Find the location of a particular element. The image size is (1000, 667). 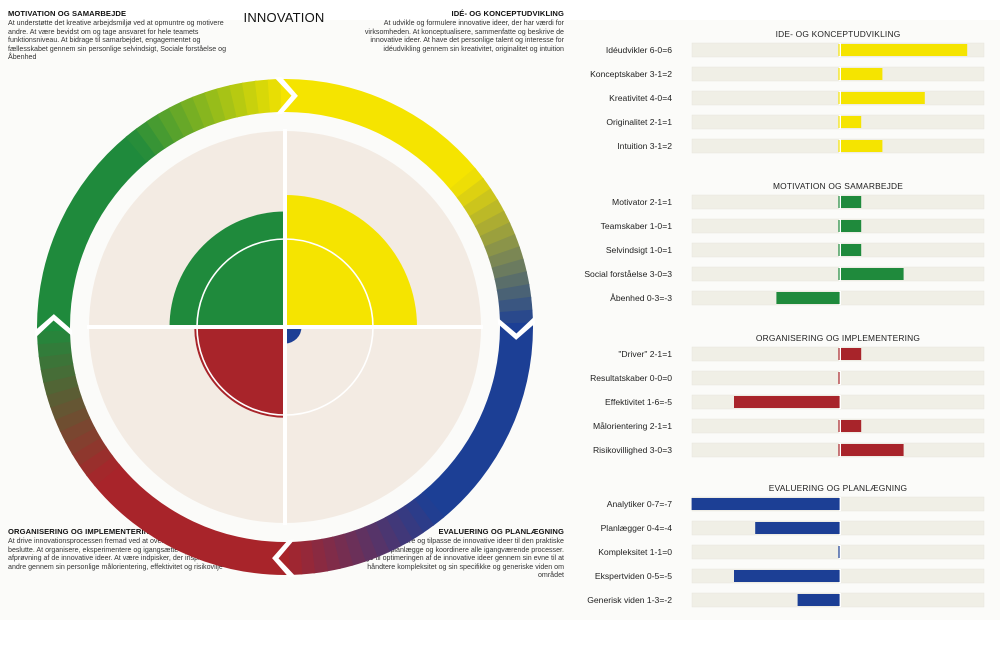

bar-label: Planlægger 0-4=-4 is located at coordinates (637, 528).